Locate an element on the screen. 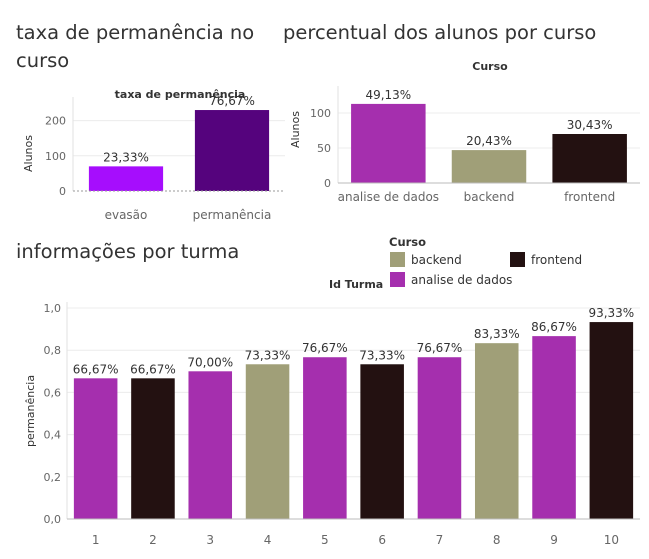  class-chart-title: Id Turma is located at coordinates (356, 284).